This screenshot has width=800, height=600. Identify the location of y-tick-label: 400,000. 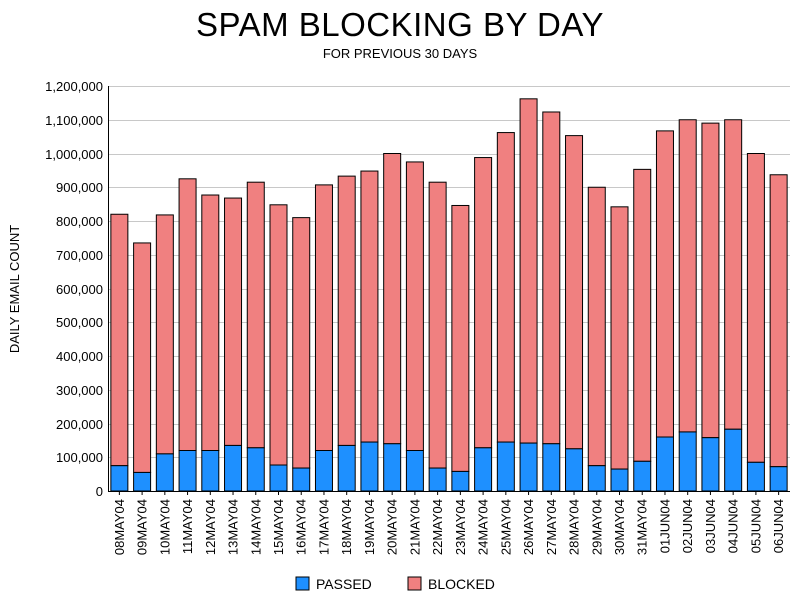
(79, 356).